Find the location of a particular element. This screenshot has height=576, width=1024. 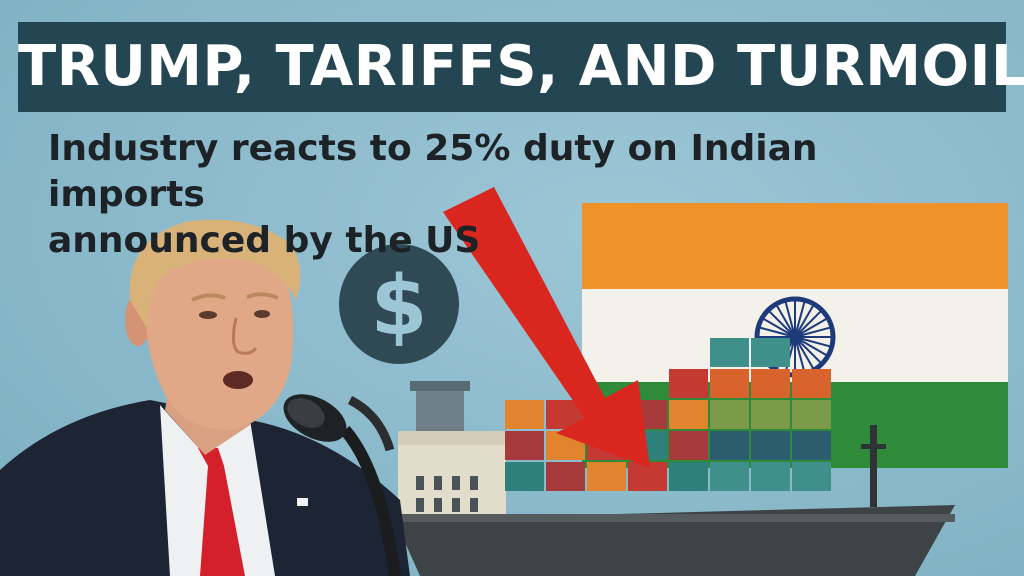

downward-arrow-icon is located at coordinates (546, 327).